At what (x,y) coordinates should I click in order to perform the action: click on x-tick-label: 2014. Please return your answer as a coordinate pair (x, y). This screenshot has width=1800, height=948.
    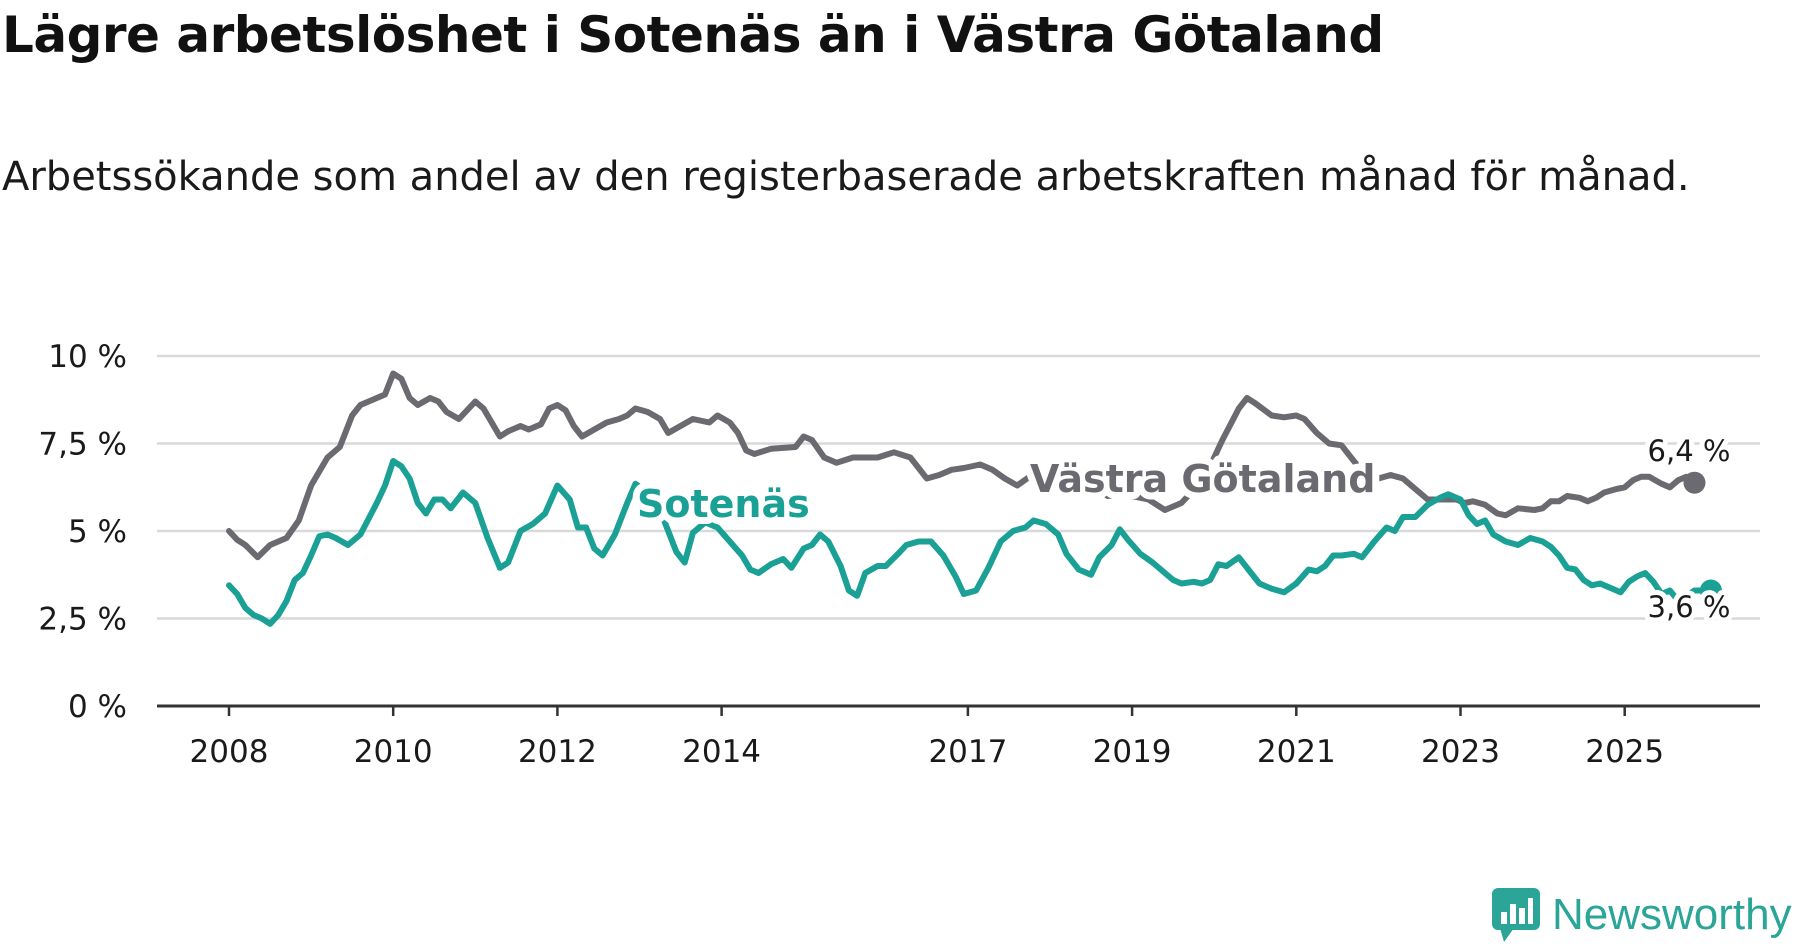
    Looking at the image, I should click on (721, 752).